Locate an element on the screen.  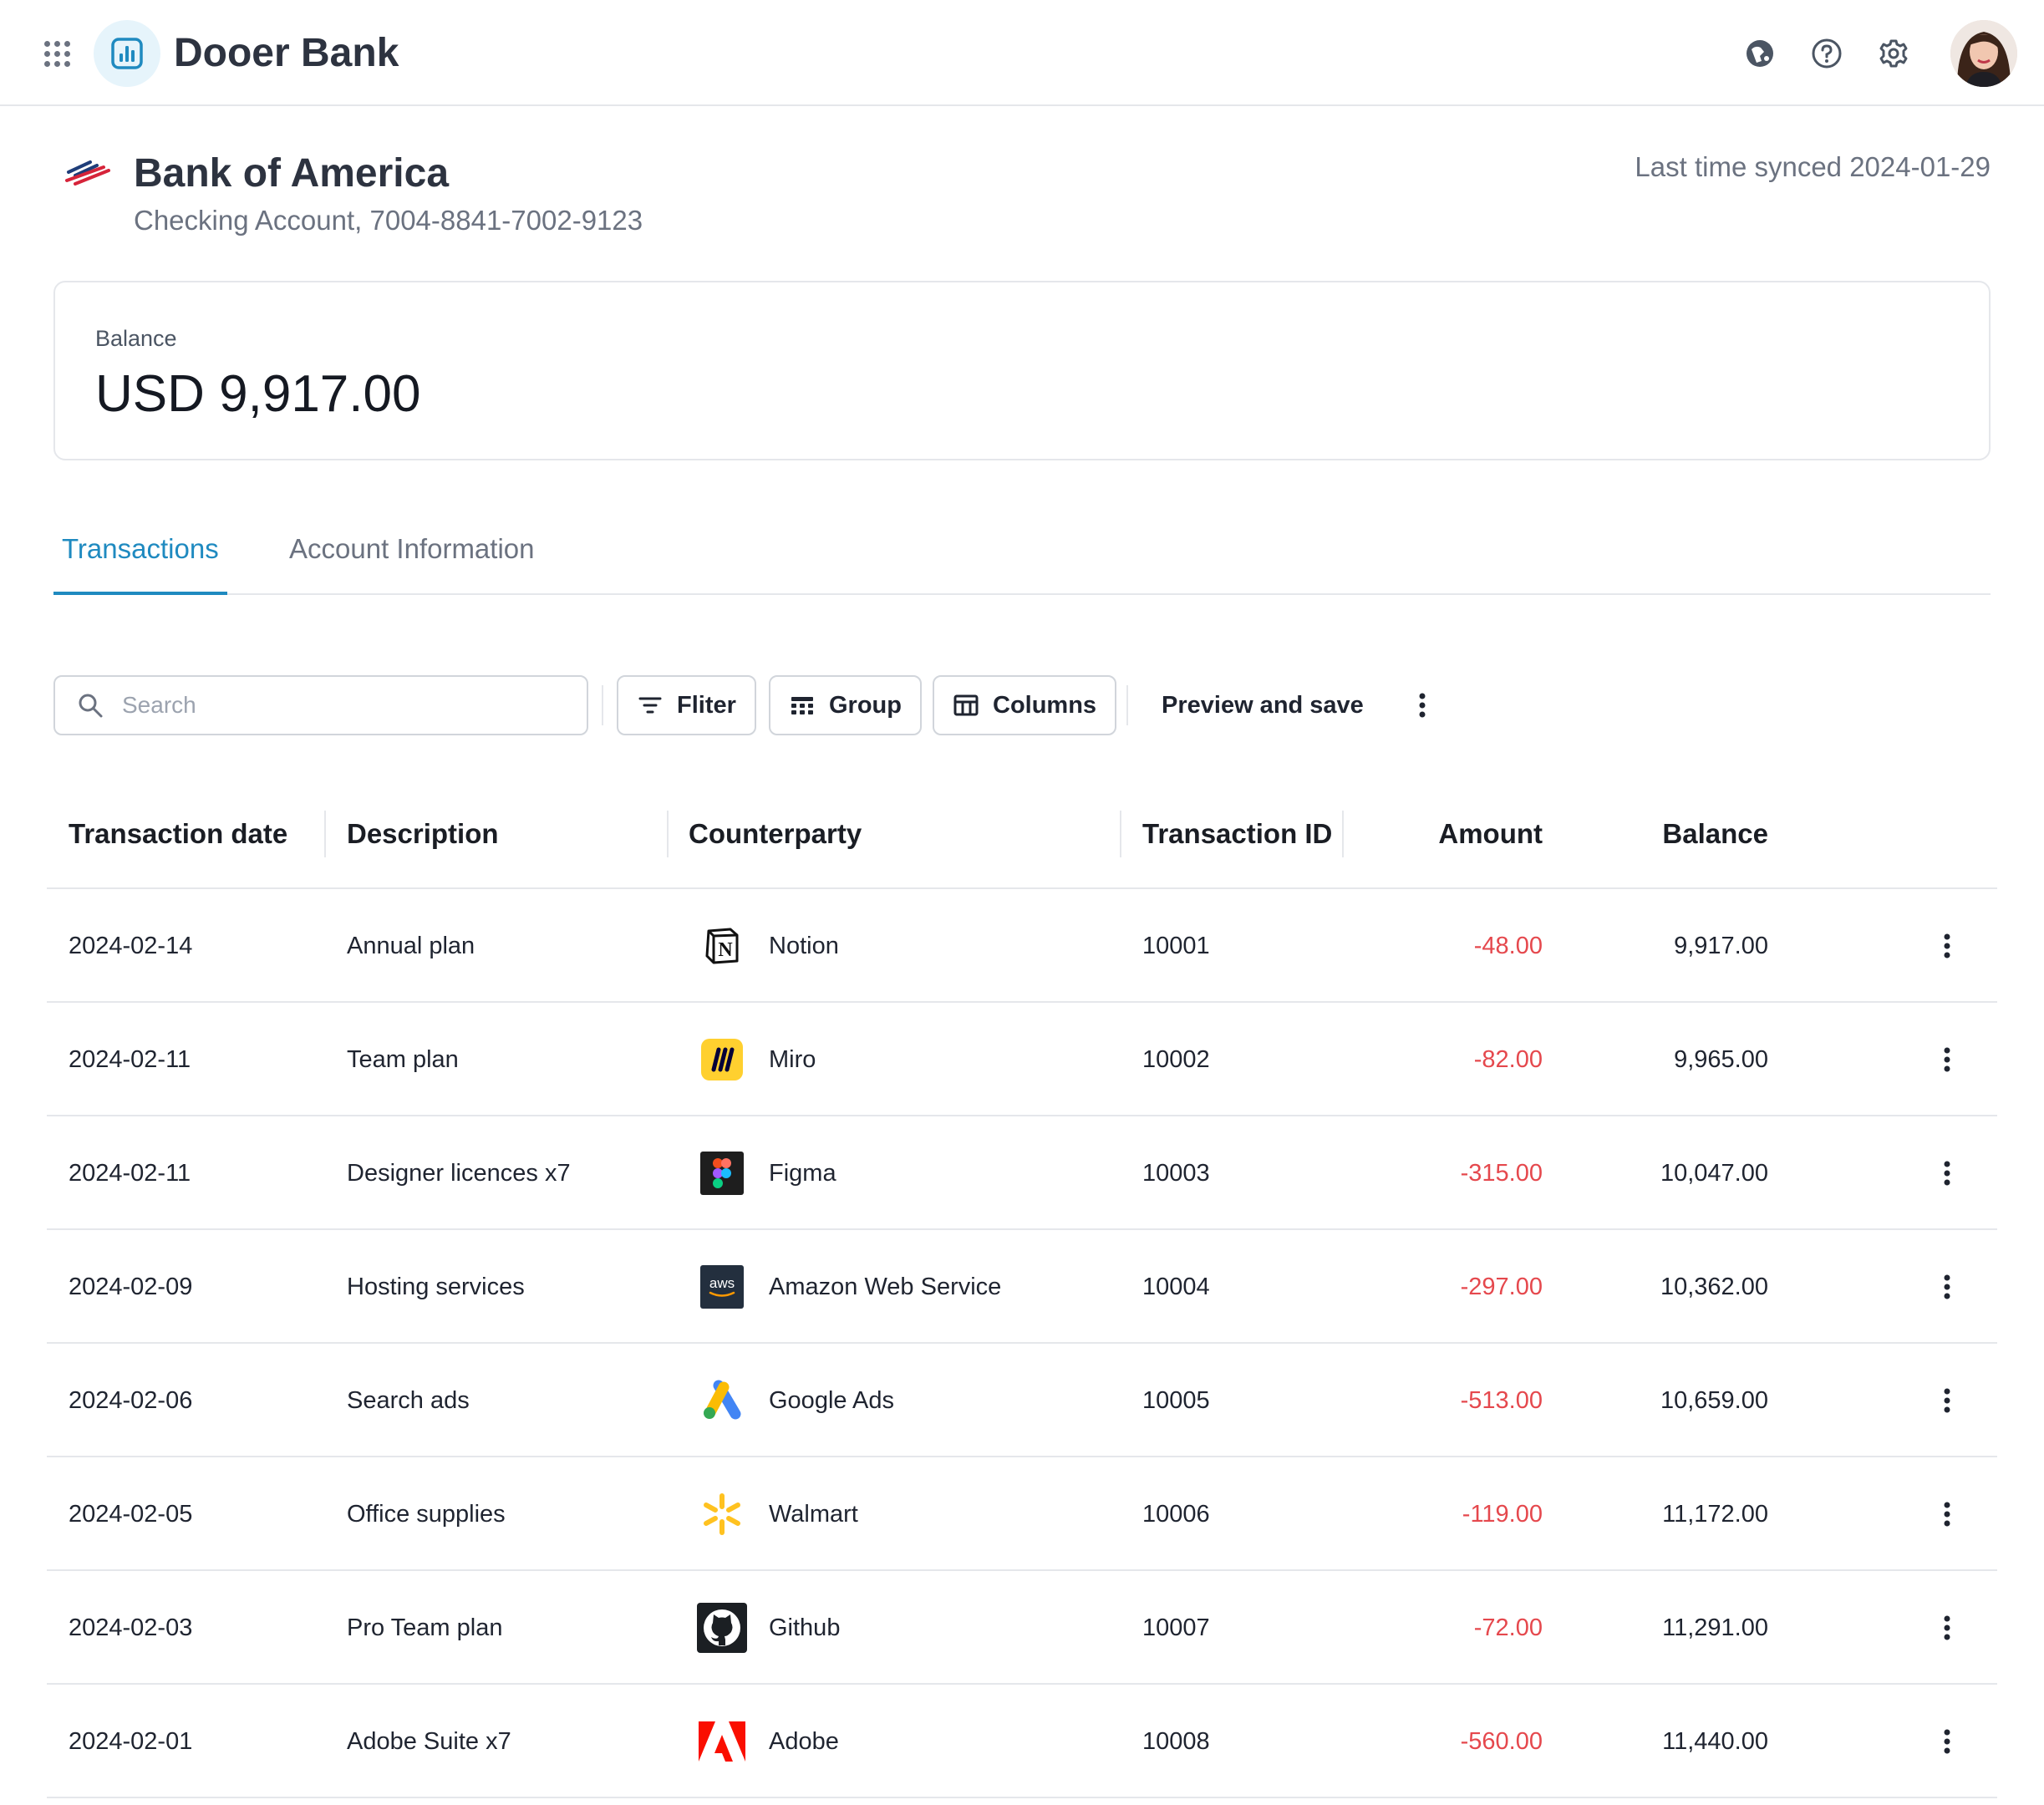
tab-transactions: Transactions is located at coordinates (140, 556).